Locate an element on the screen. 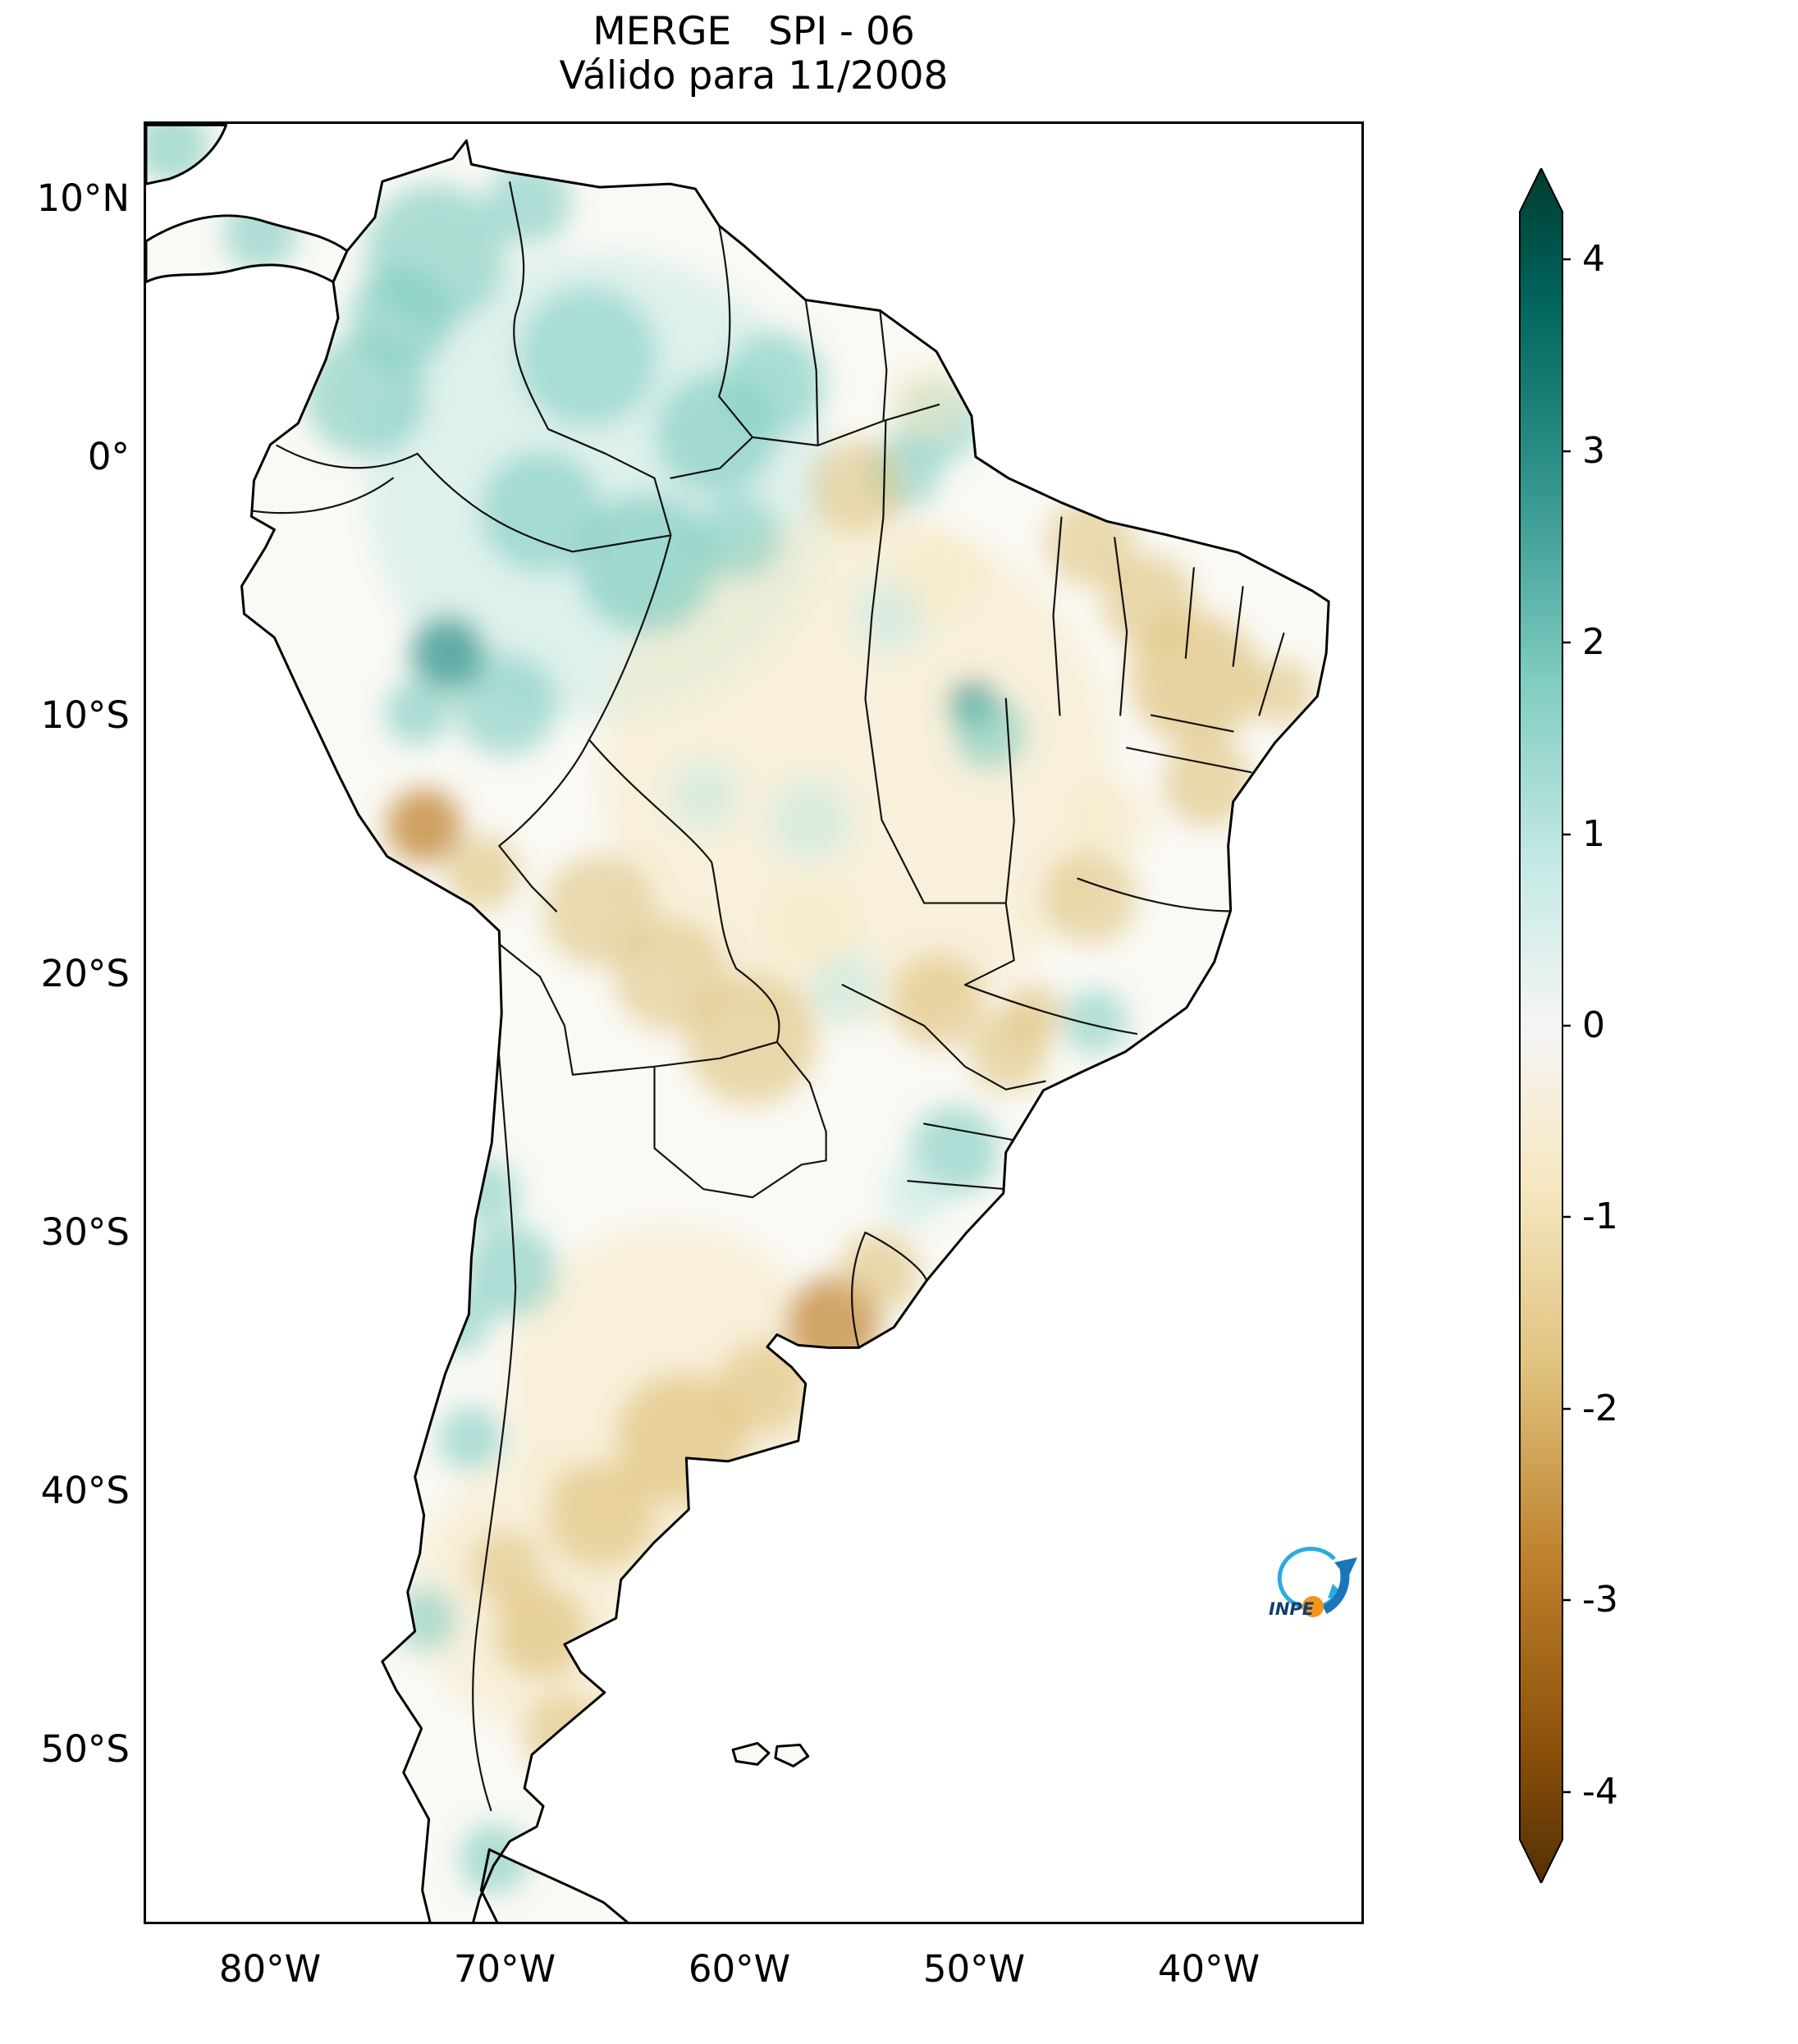 Image resolution: width=1798 pixels, height=2044 pixels. latitude-label: 50°S is located at coordinates (85, 1749).